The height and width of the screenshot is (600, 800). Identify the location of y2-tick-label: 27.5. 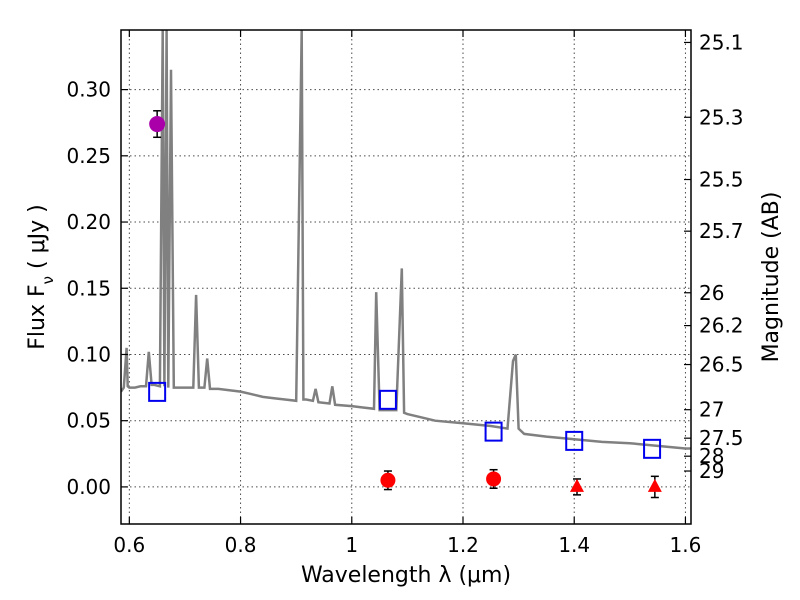
(721, 438).